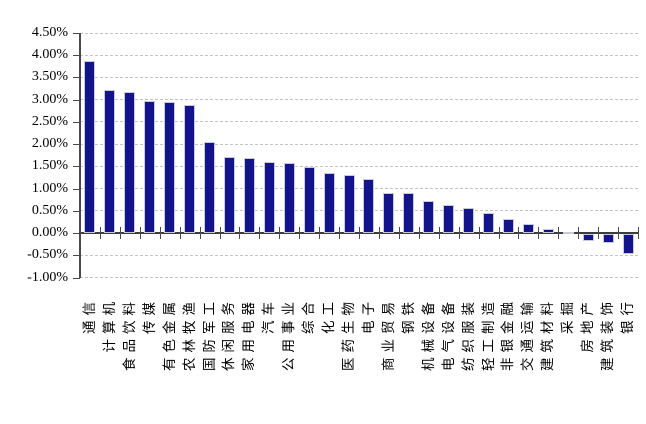 The image size is (646, 424). What do you see at coordinates (409, 213) in the screenshot?
I see `bar-钢铁` at bounding box center [409, 213].